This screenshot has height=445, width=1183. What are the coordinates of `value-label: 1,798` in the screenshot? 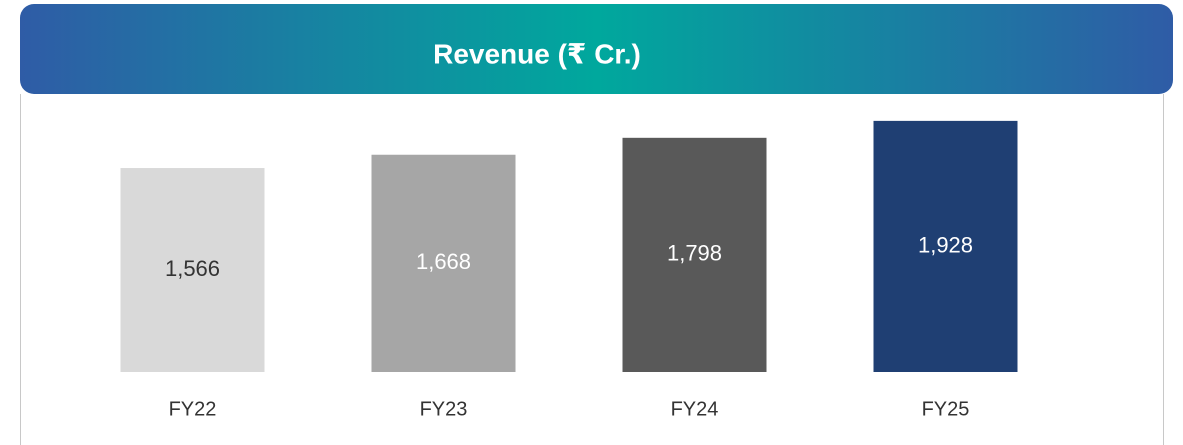 It's located at (694, 253).